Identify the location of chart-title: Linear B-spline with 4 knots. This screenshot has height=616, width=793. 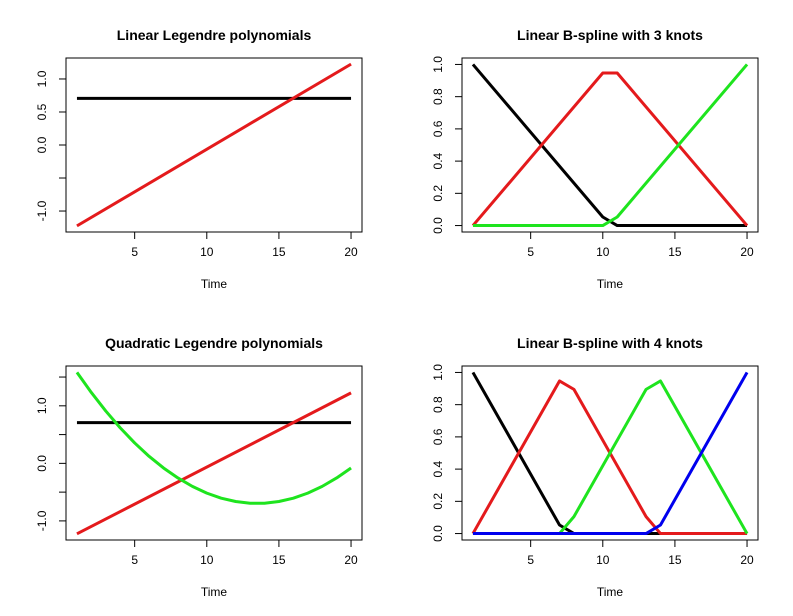
(610, 343).